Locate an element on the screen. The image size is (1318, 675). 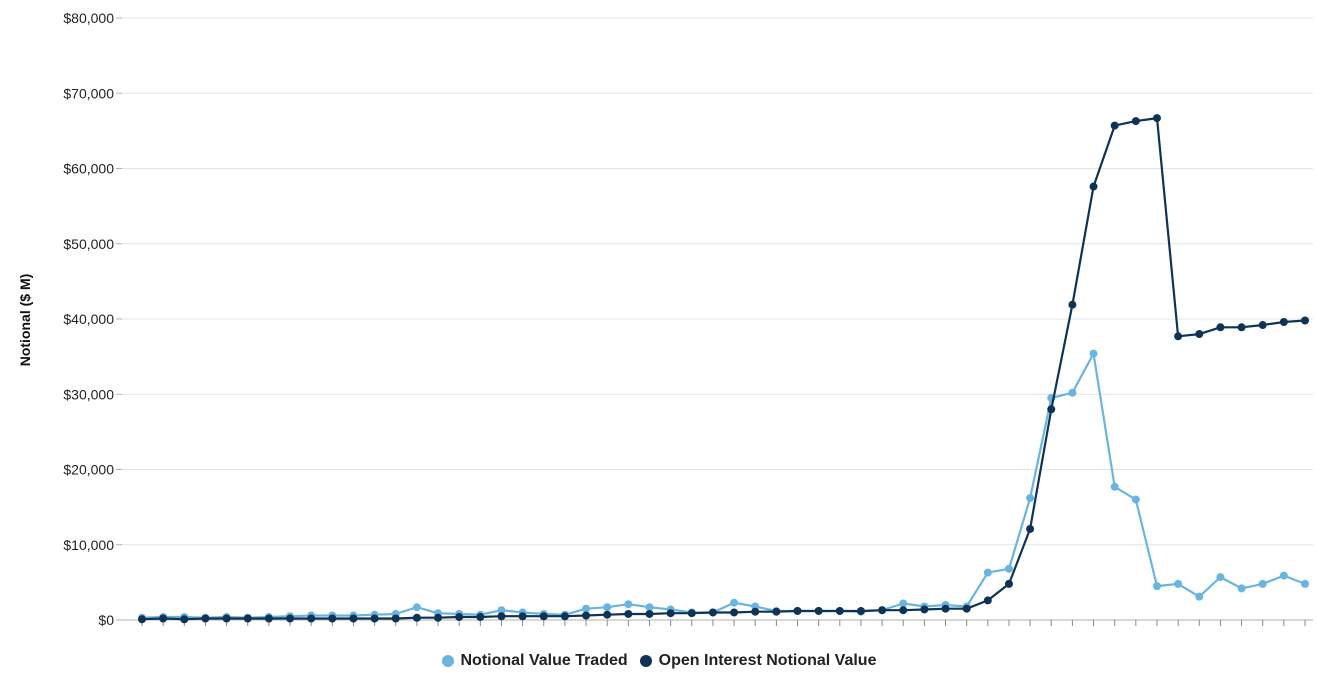
legend-item-open-interest-notional-value: Open Interest Notional Value is located at coordinates (758, 661).